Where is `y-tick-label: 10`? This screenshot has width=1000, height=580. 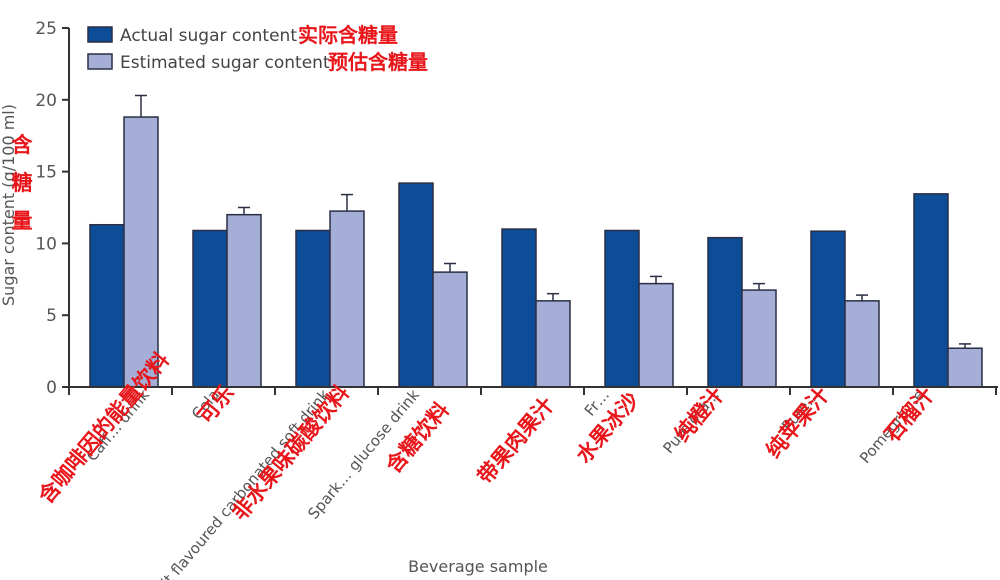 y-tick-label: 10 is located at coordinates (46, 244).